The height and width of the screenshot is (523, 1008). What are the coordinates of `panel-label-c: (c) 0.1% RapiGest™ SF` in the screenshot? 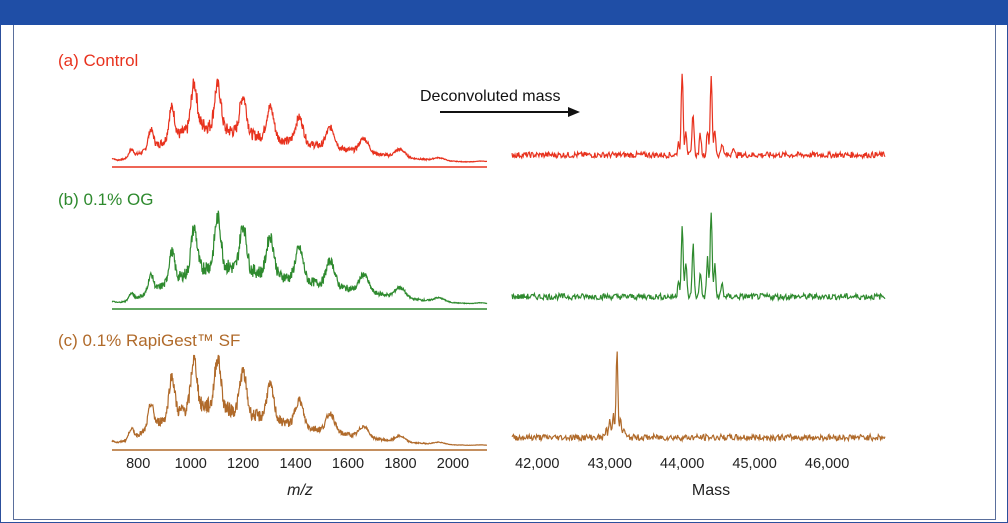 It's located at (149, 340).